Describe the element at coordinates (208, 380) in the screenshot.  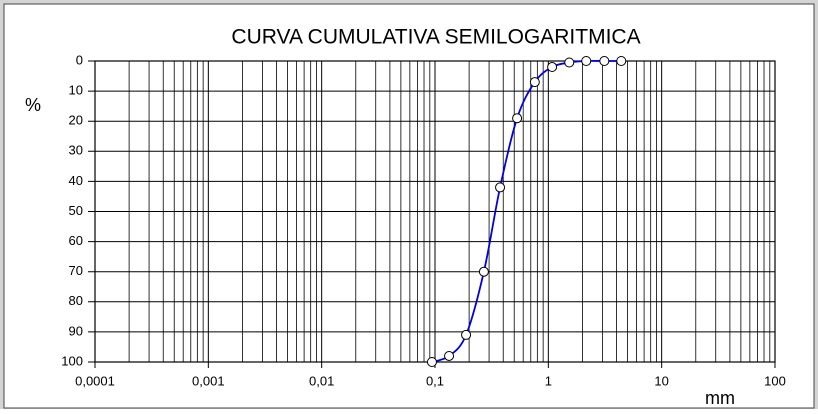
I see `x-tick-label: 0,001` at that location.